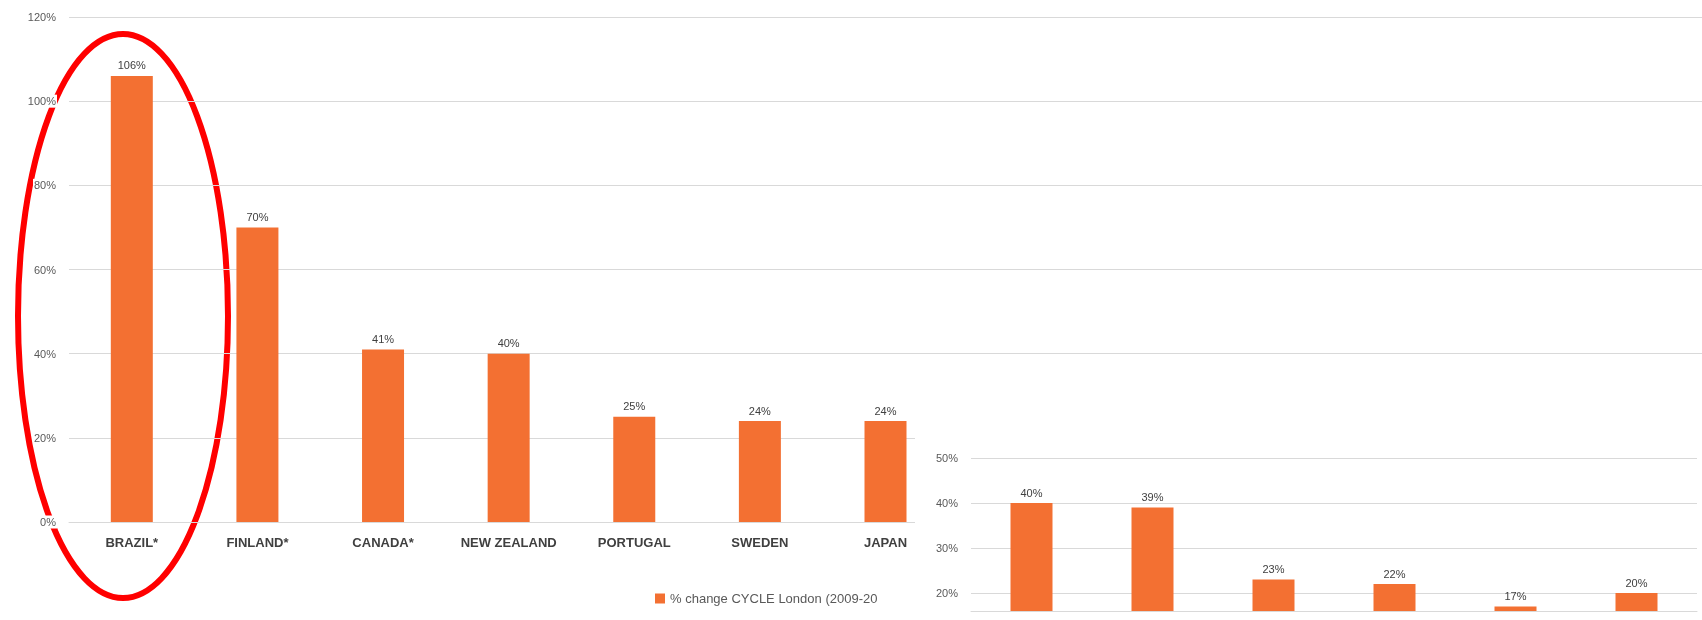 This screenshot has height=620, width=1702. What do you see at coordinates (132, 542) in the screenshot?
I see `x-tick-label: BRAZIL*` at bounding box center [132, 542].